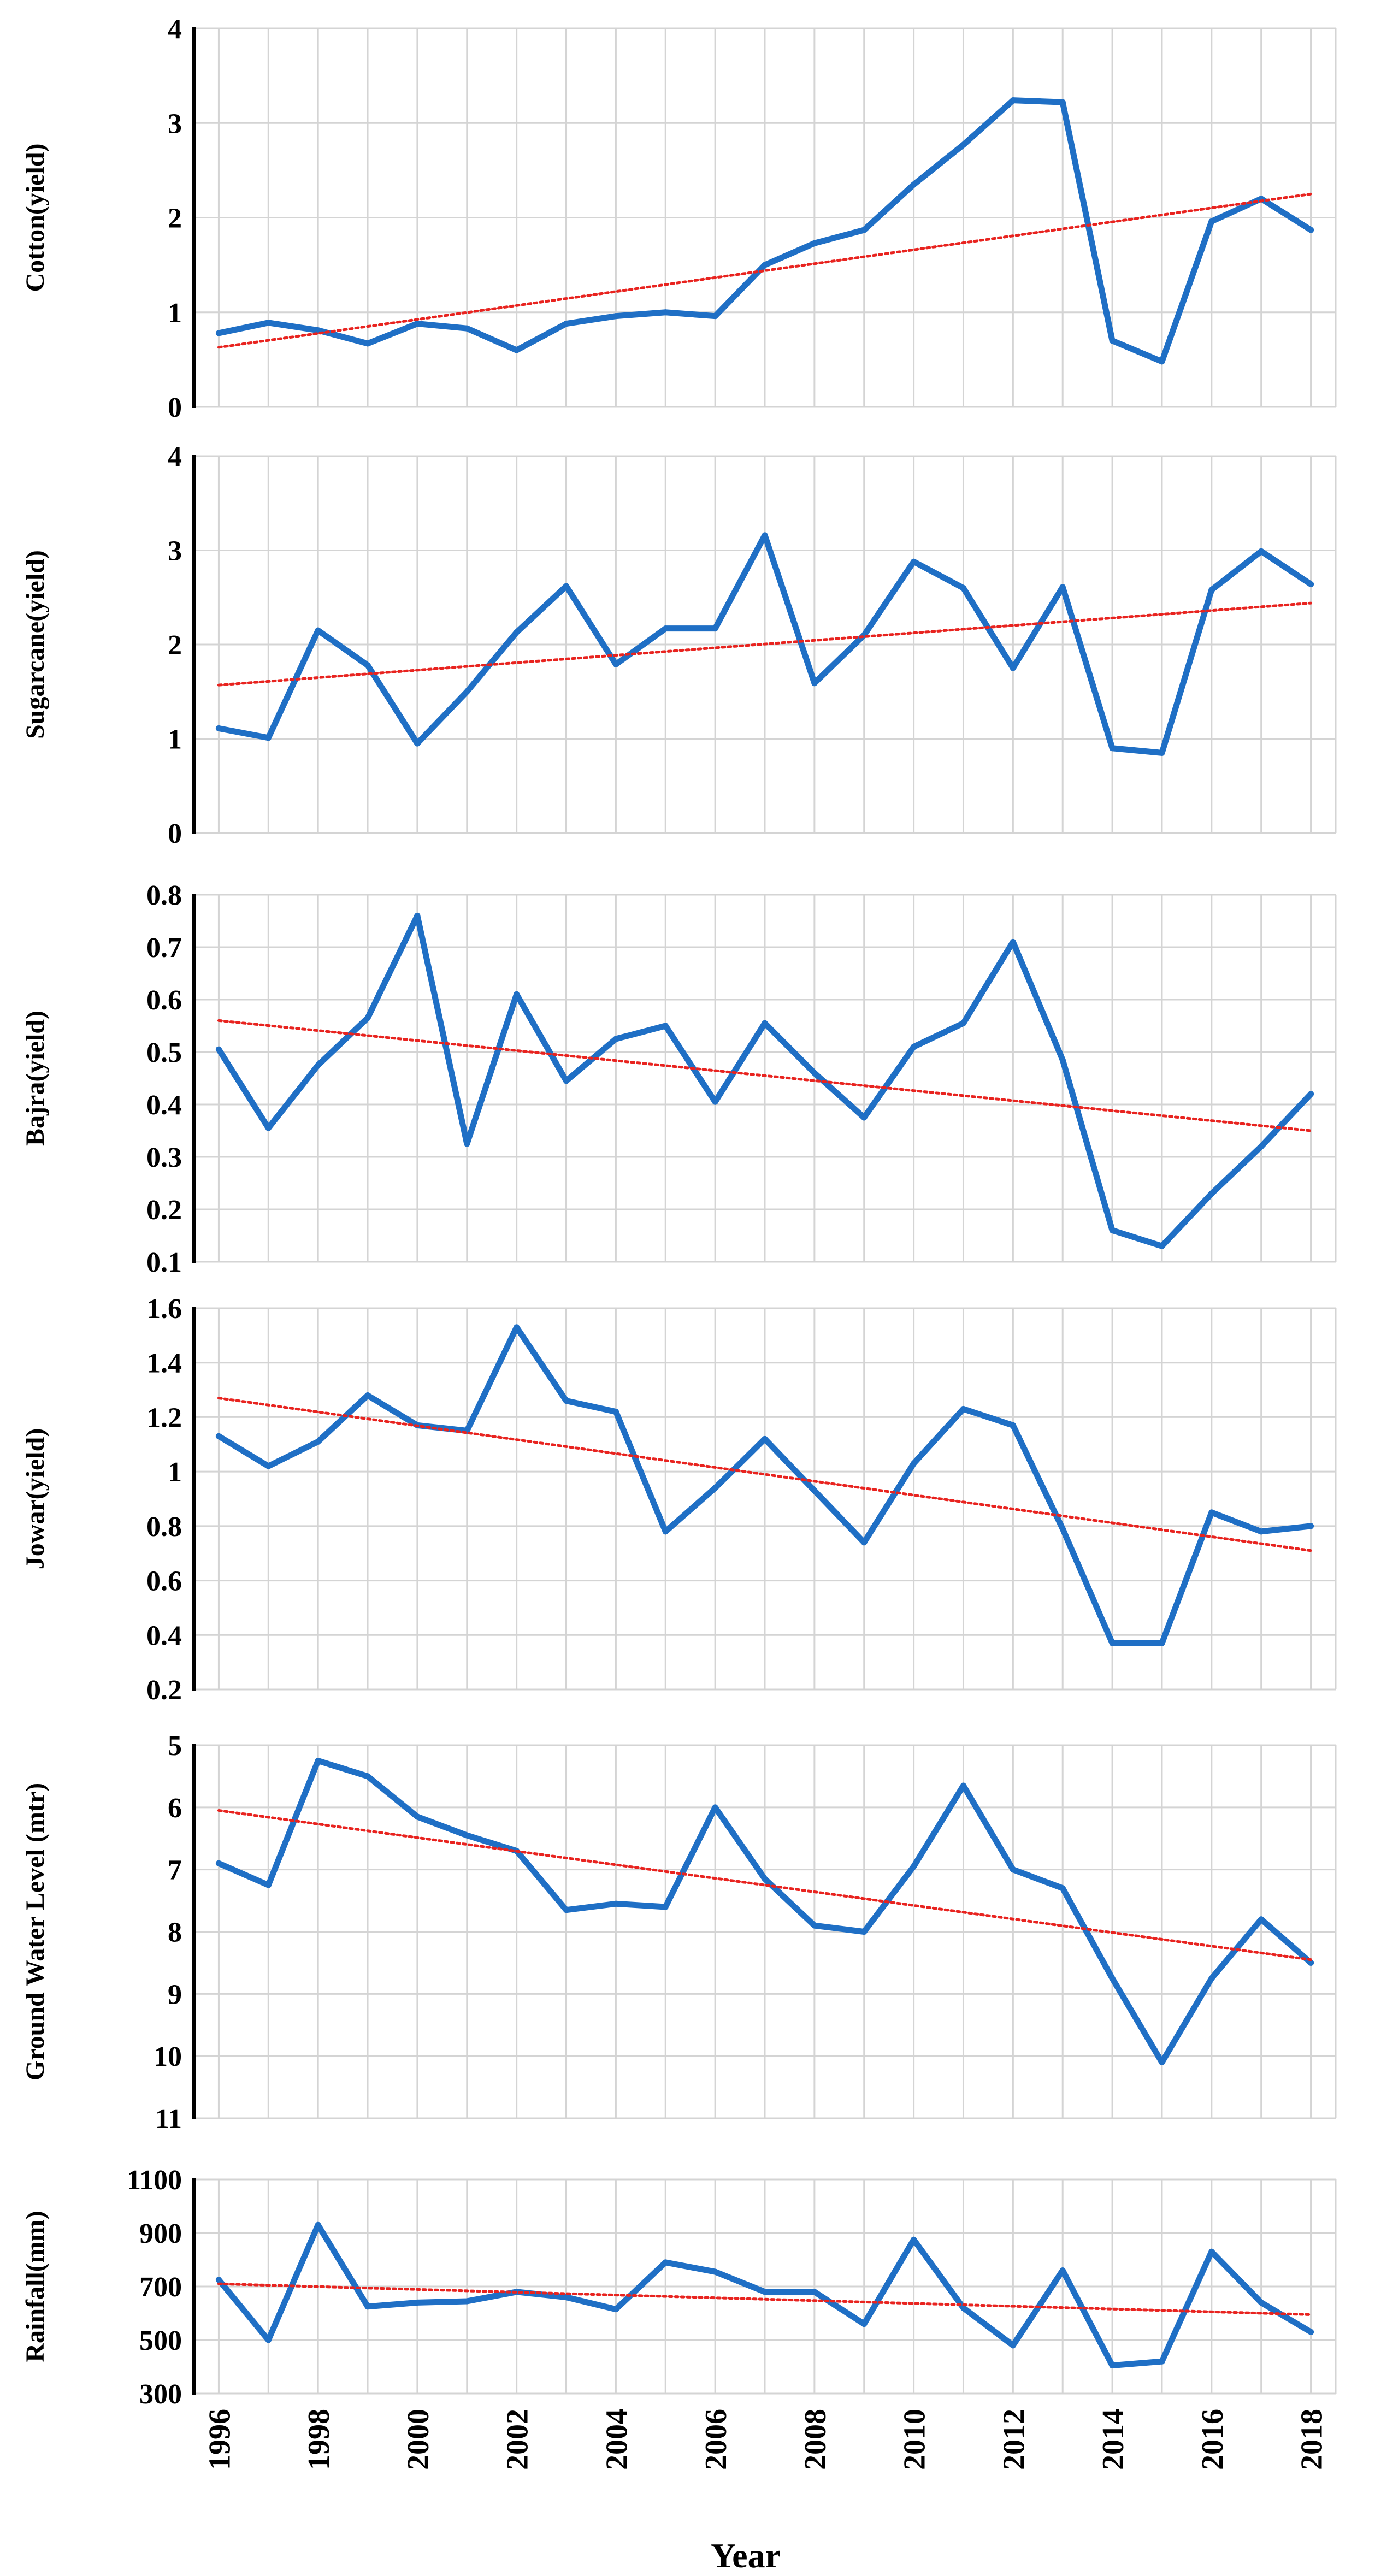 This screenshot has width=1375, height=2576. Describe the element at coordinates (35, 644) in the screenshot. I see `y-axis-title: Sugarcane(yield)` at that location.